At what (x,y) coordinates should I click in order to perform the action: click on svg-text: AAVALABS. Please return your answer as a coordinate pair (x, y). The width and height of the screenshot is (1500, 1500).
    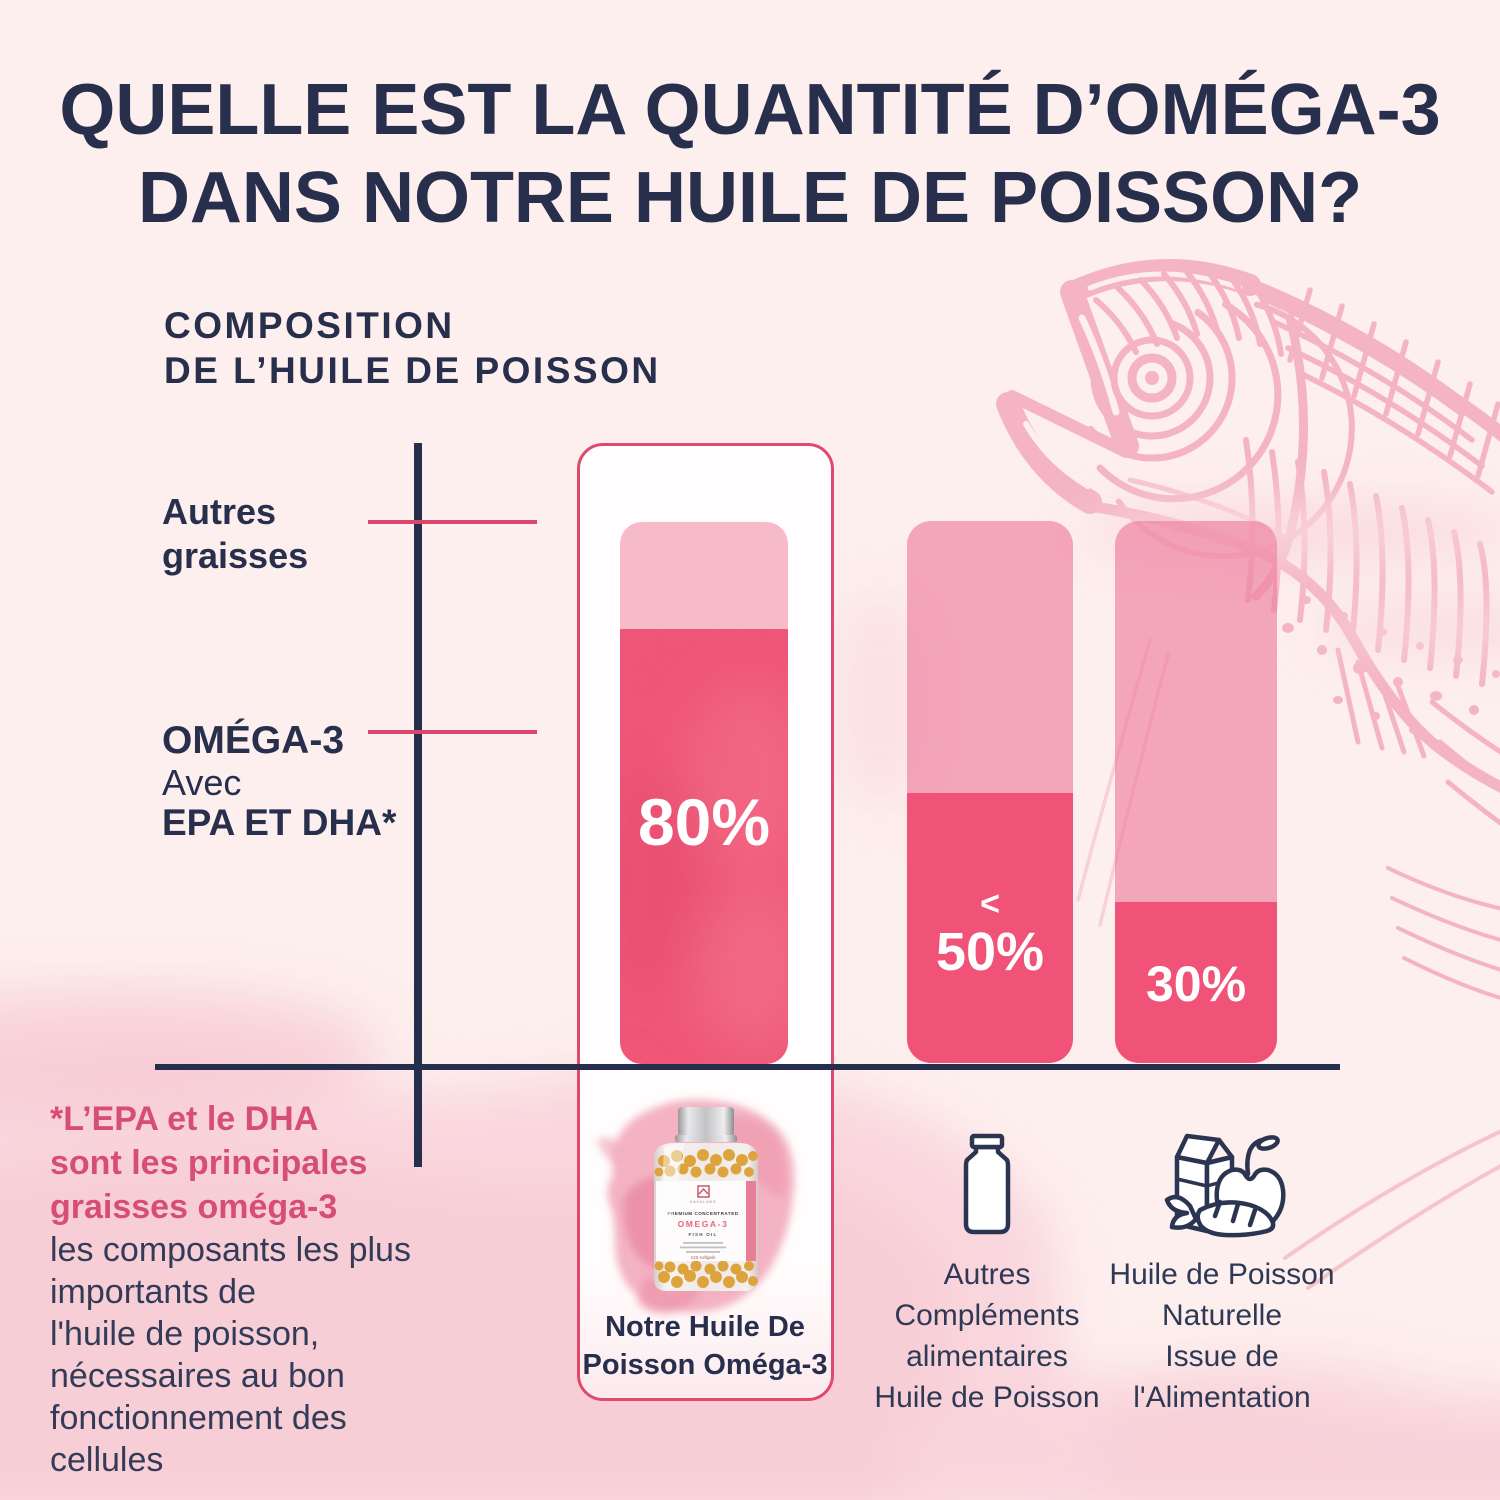
    Looking at the image, I should click on (703, 1201).